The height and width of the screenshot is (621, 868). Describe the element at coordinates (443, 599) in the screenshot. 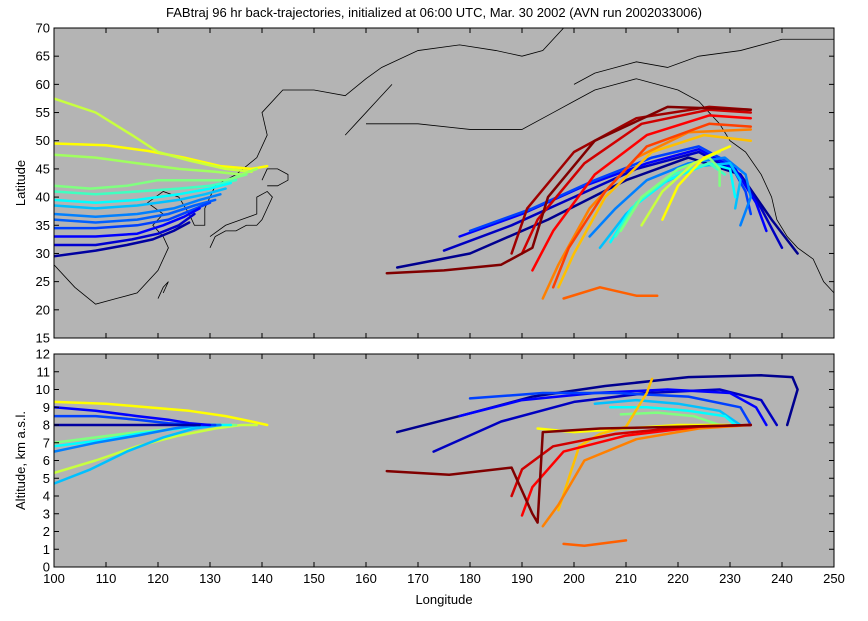

I see `x-axis-label: Longitude` at that location.